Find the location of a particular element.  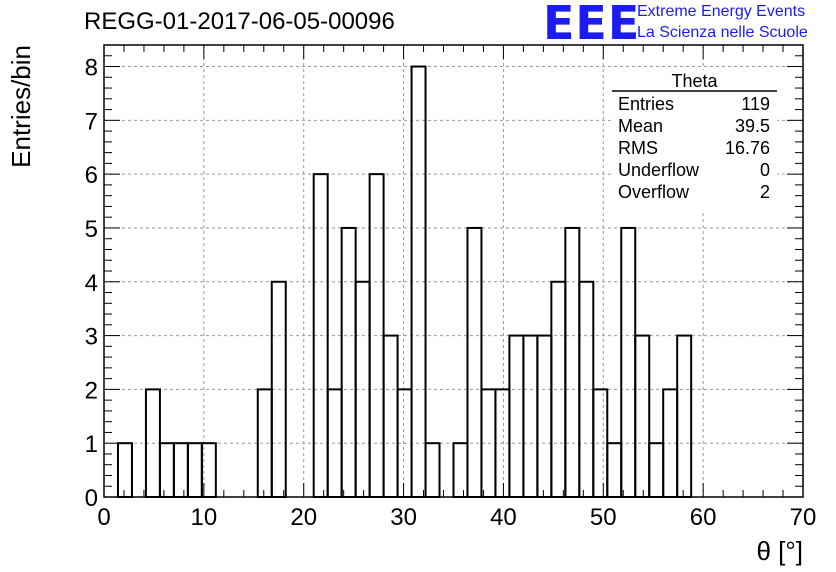

x-tick-label: 40 is located at coordinates (503, 517).